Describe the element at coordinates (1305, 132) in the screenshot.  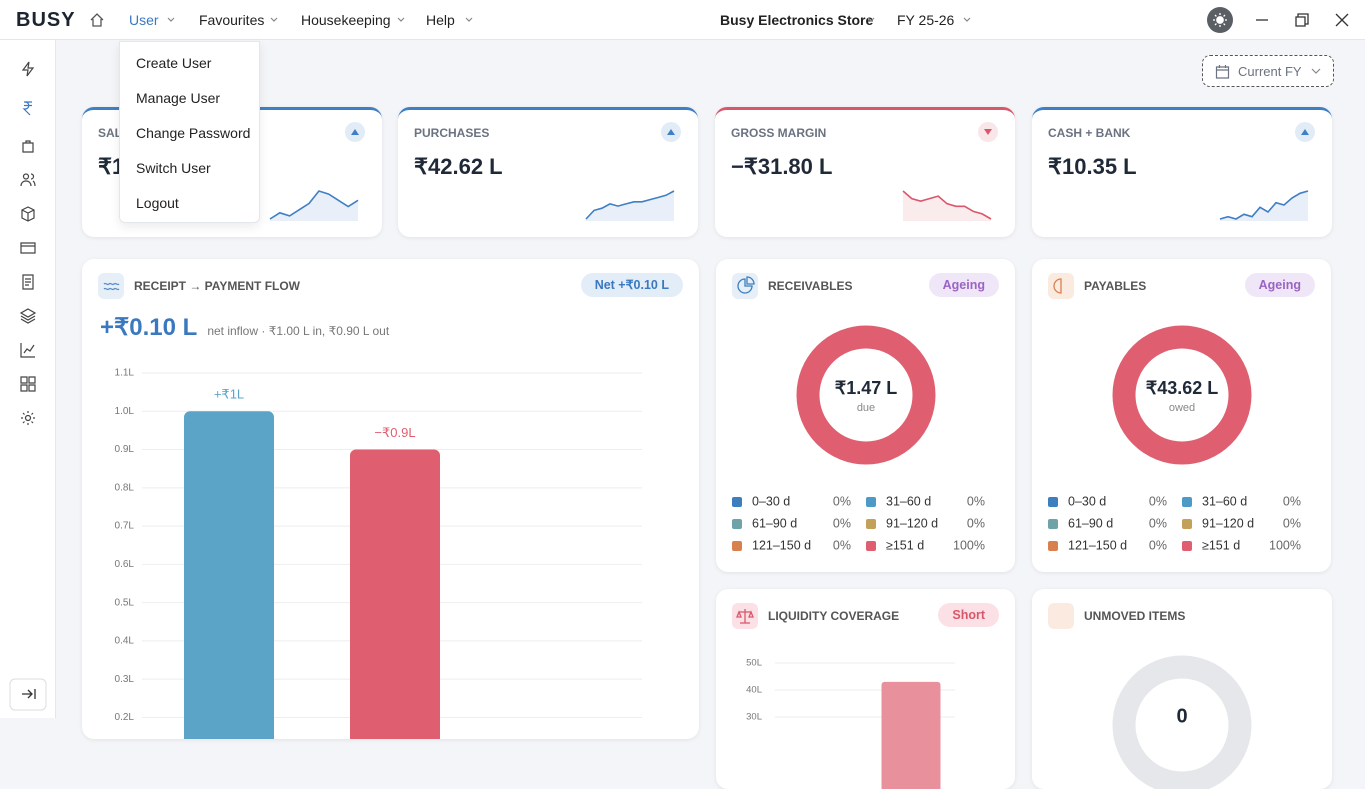
I see `trend-badge` at that location.